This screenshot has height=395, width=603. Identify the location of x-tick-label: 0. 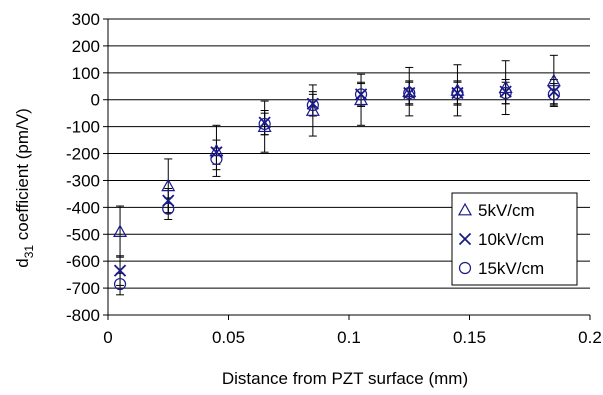
(107, 337).